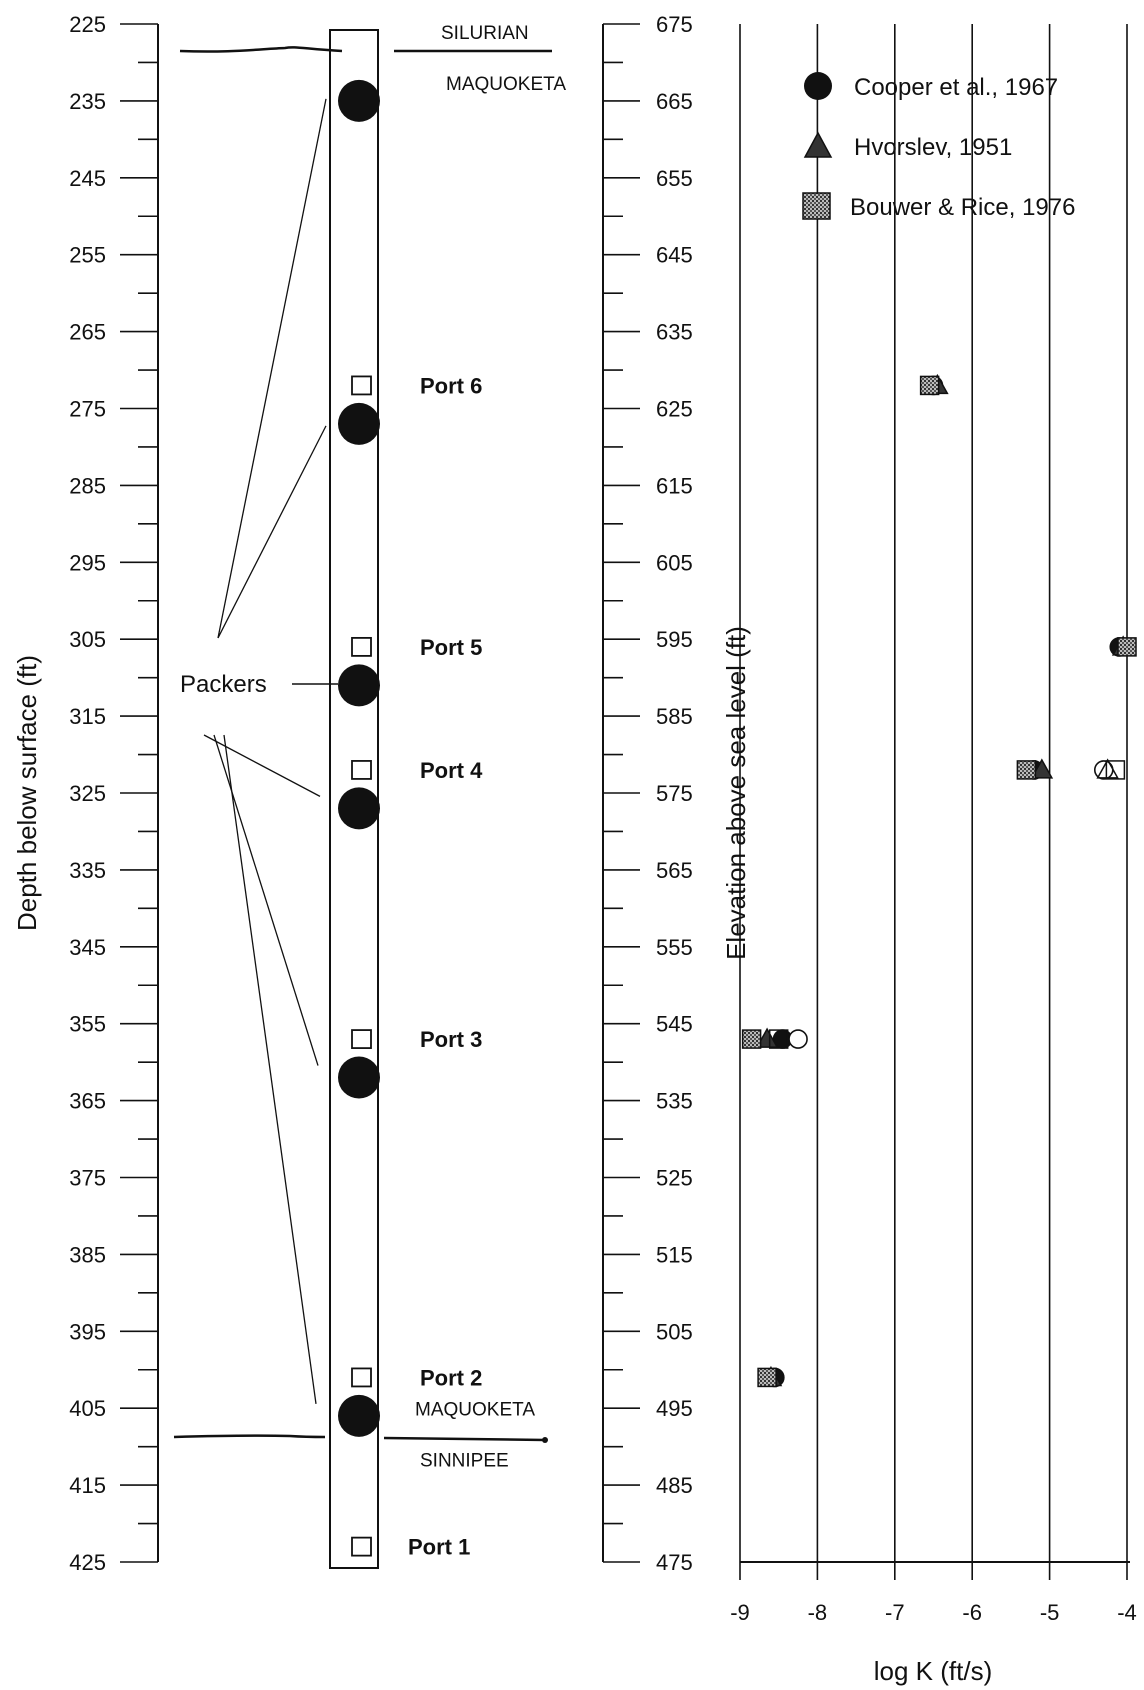 The width and height of the screenshot is (1144, 1690). Describe the element at coordinates (87, 101) in the screenshot. I see `depth-tick-label: 235` at that location.